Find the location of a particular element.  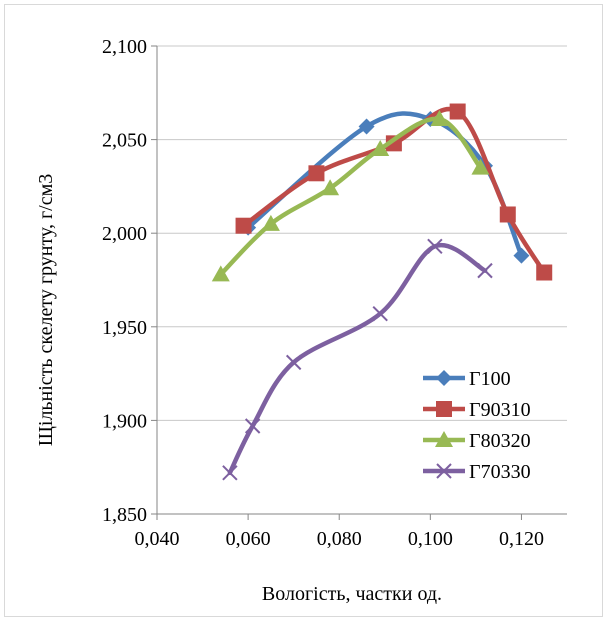

legend-item: Г70330 is located at coordinates (477, 472).